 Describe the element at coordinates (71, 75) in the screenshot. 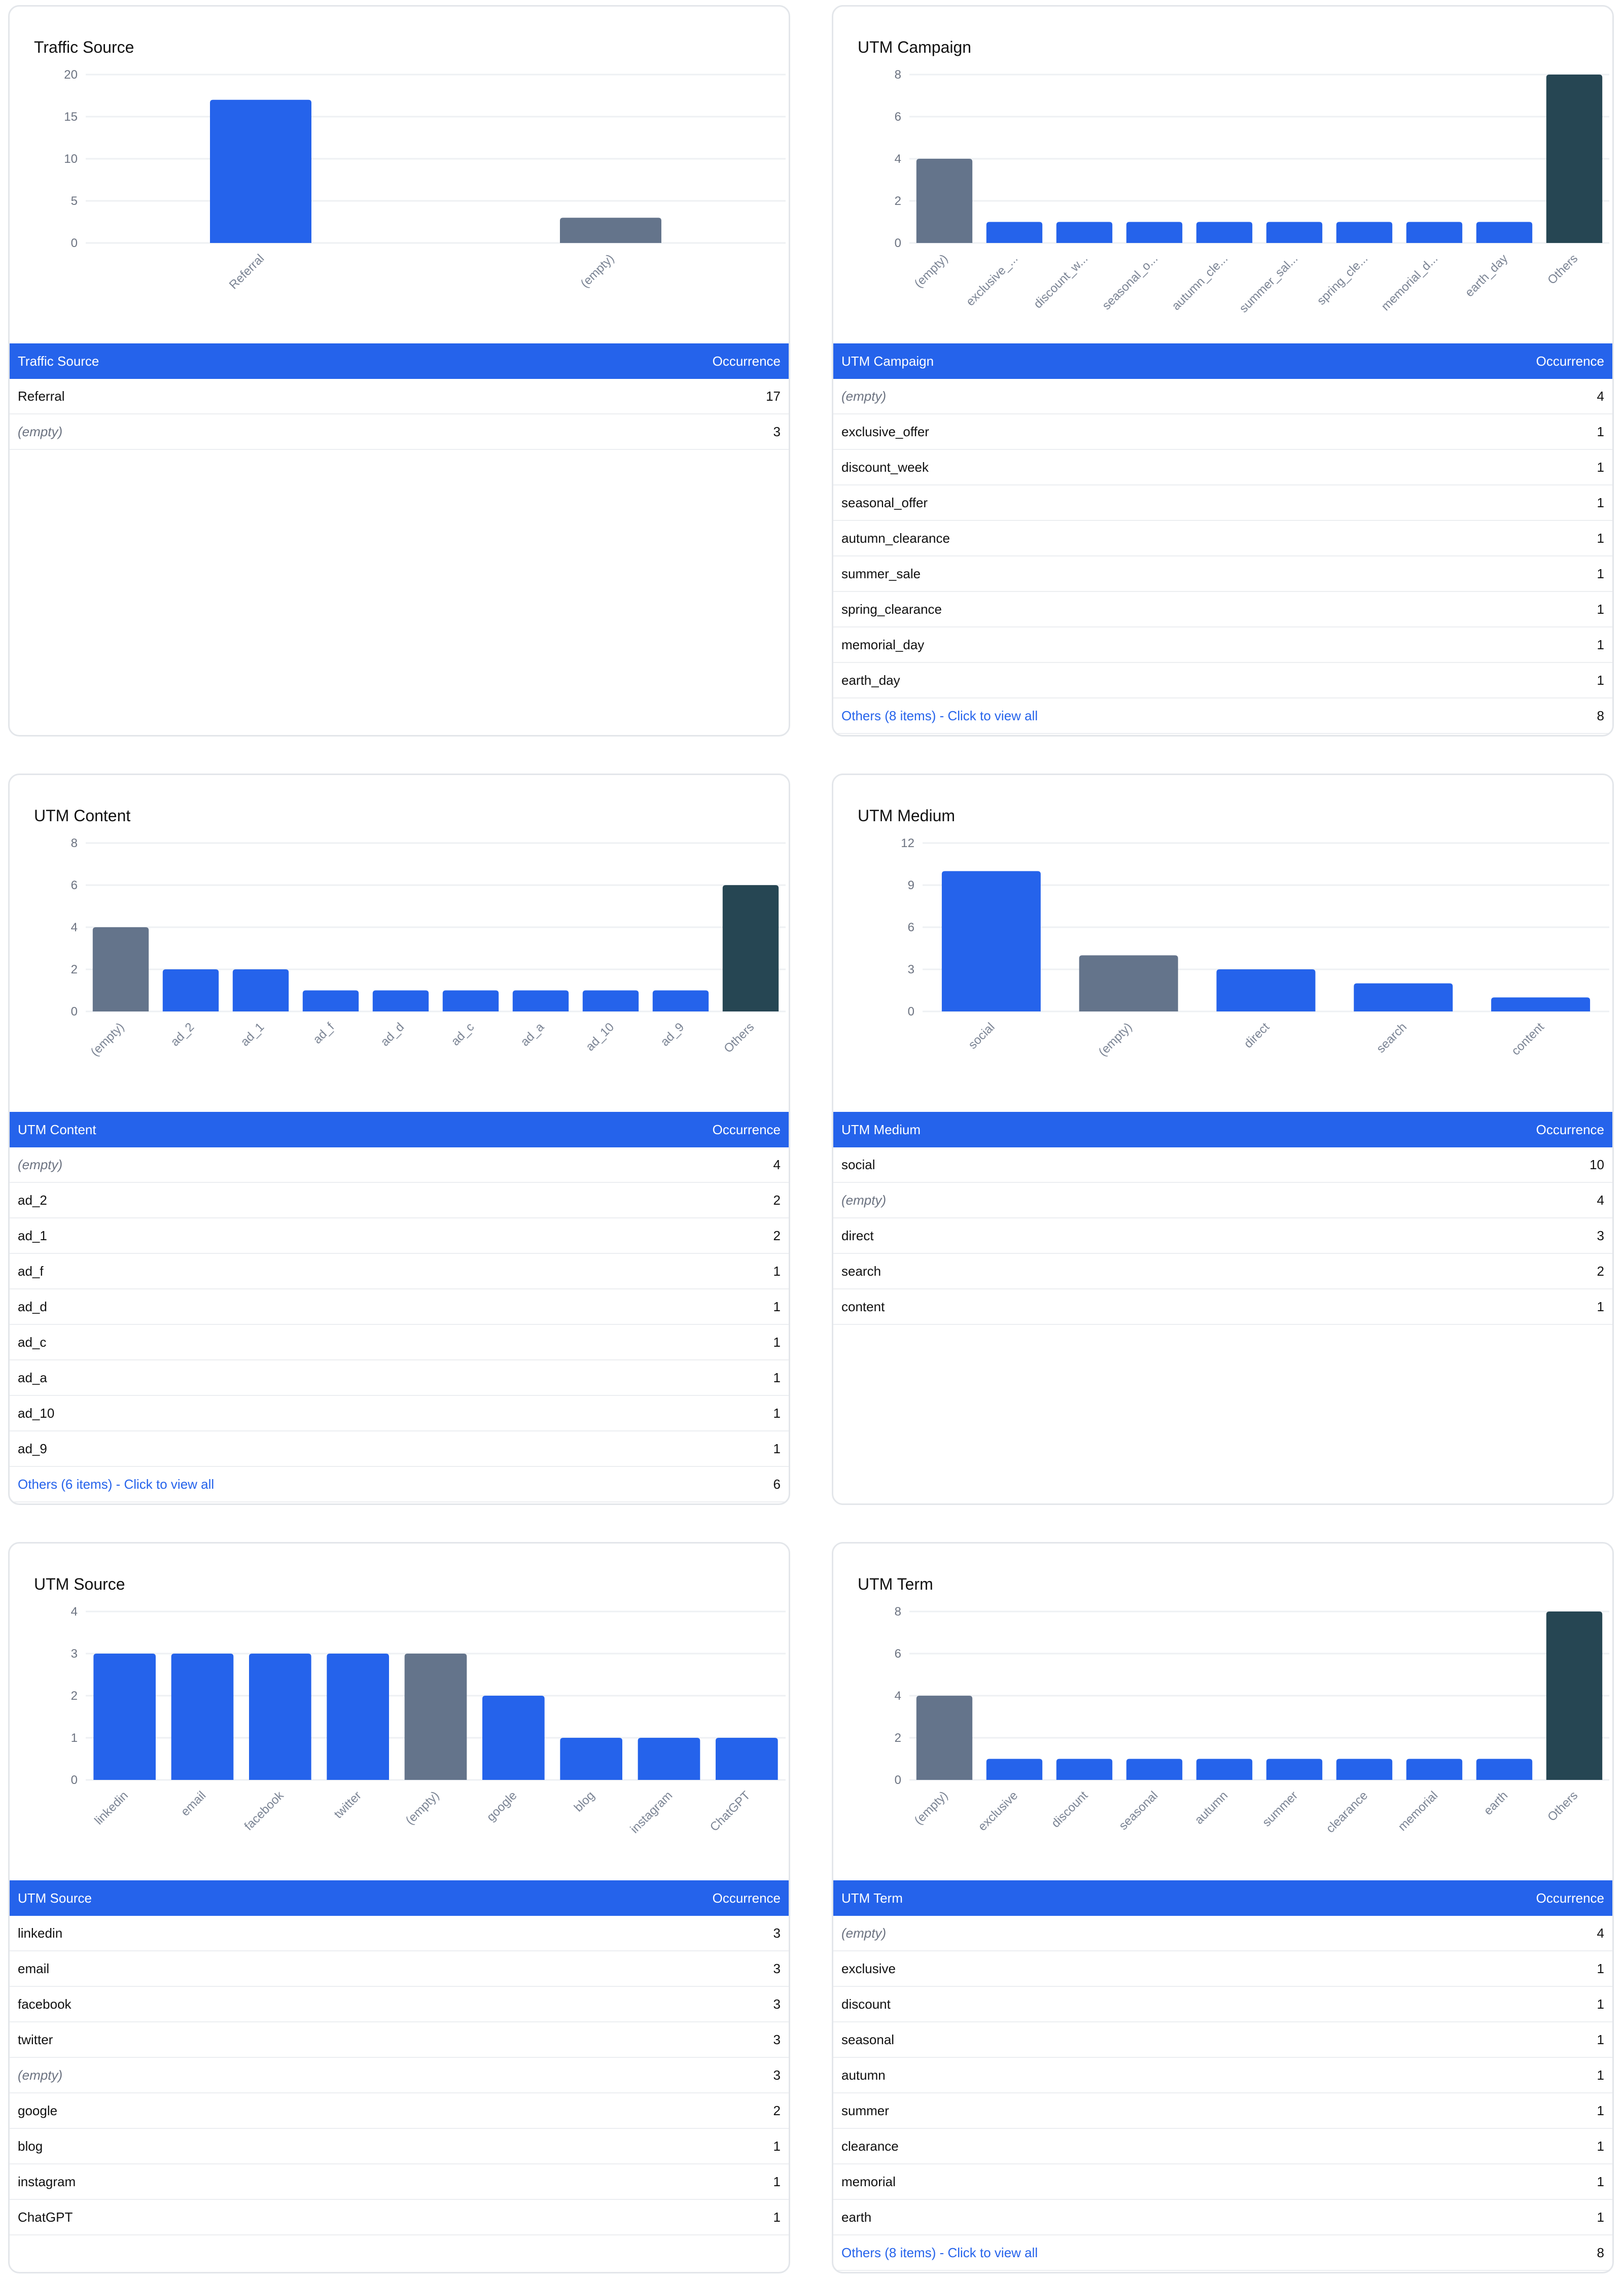

I see `y-tick-label: 20` at that location.